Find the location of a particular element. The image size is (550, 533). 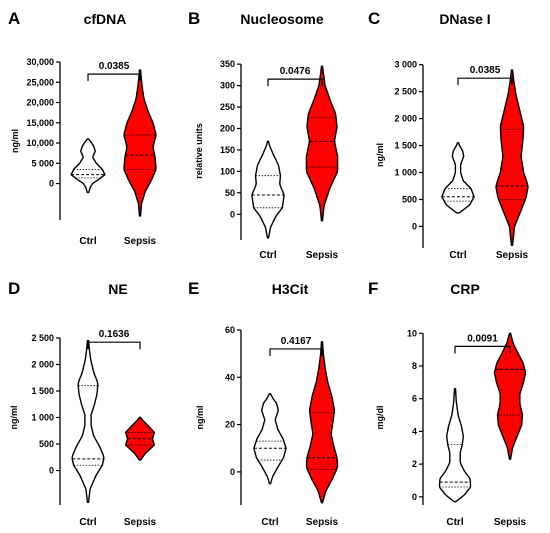

panel-letter: D is located at coordinates (14, 288).